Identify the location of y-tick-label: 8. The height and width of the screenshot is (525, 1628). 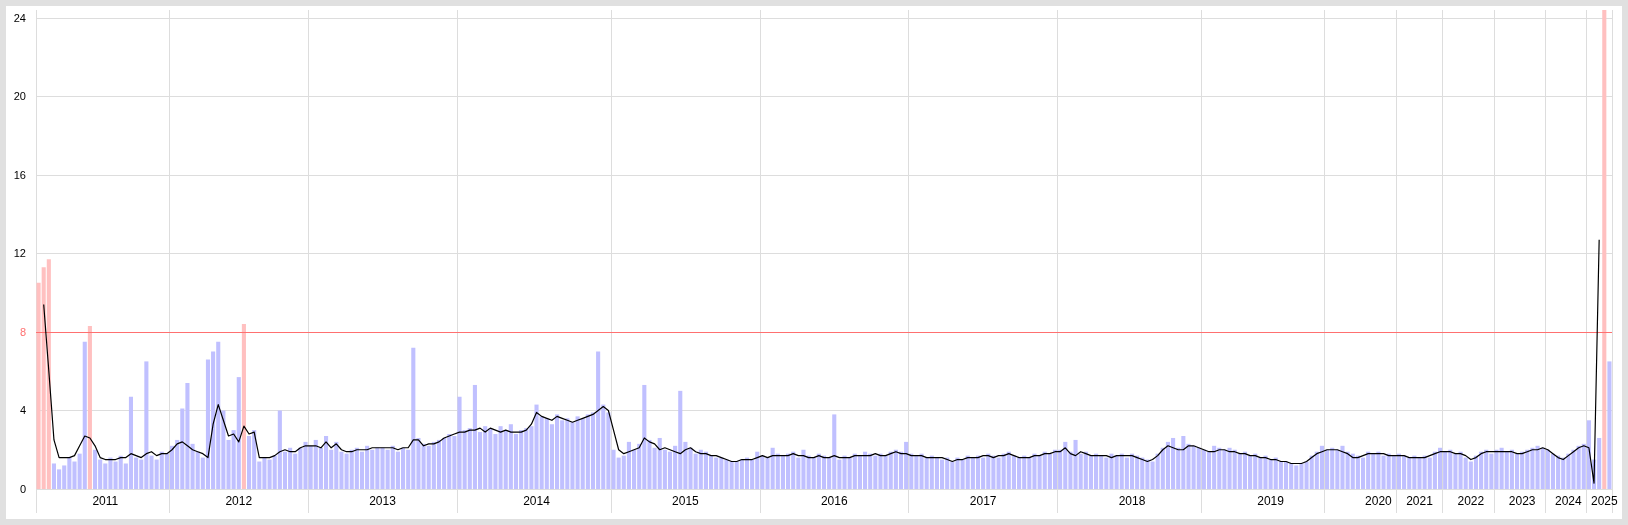
(22, 331).